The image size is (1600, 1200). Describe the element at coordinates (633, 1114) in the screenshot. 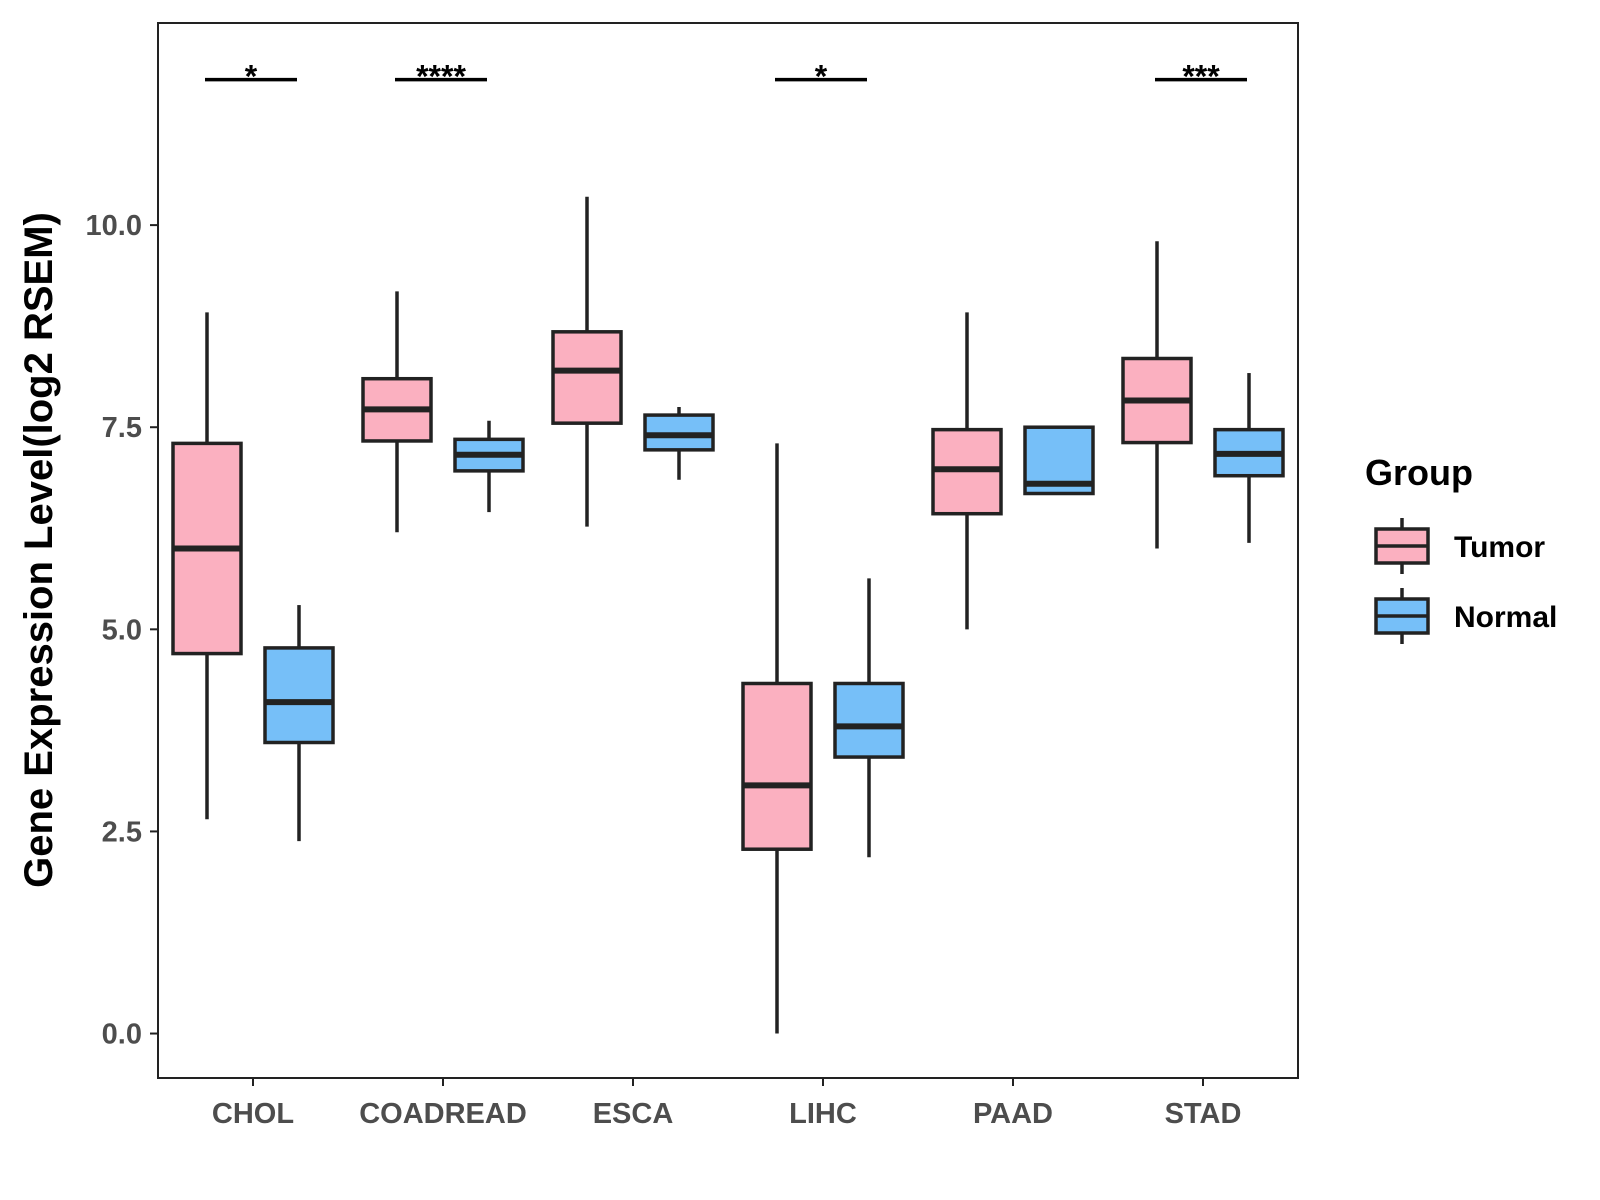

I see `x-tick-label: ESCA` at that location.